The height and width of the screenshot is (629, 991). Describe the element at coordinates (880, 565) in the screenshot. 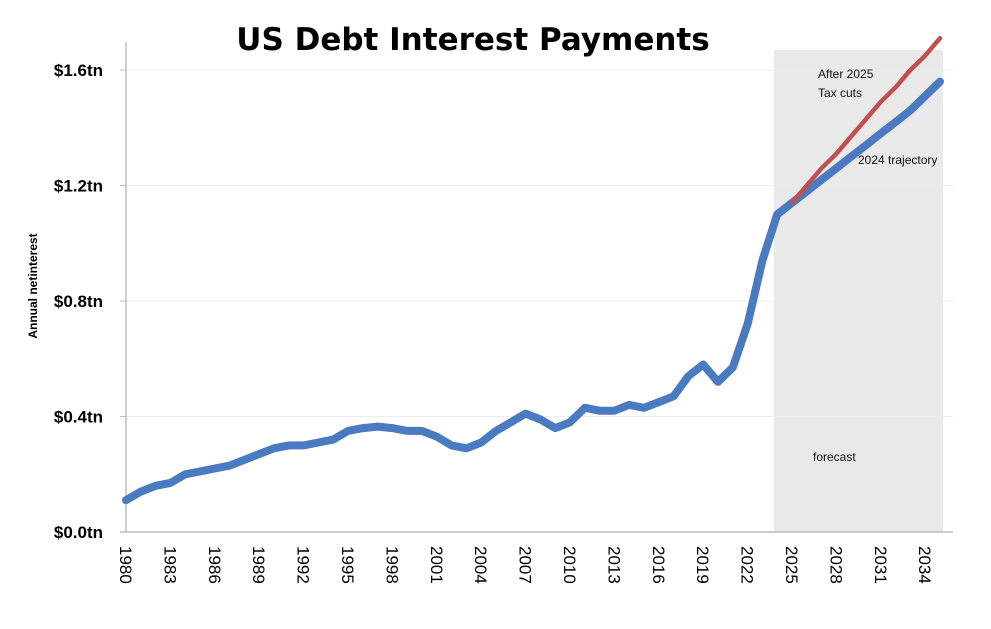

I see `x-tick-label: 2031` at that location.